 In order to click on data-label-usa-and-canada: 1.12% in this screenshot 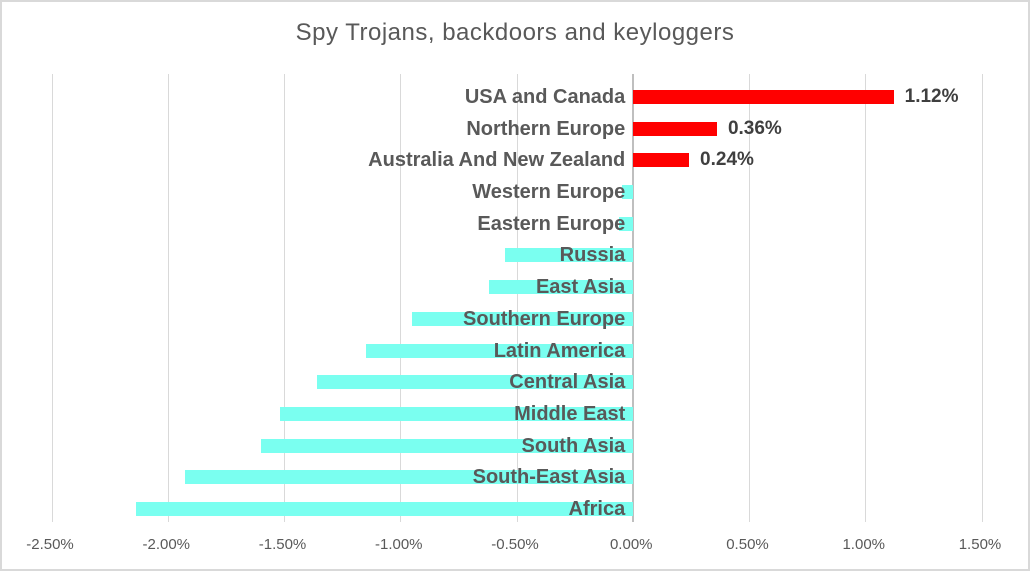, I will do `click(931, 96)`.